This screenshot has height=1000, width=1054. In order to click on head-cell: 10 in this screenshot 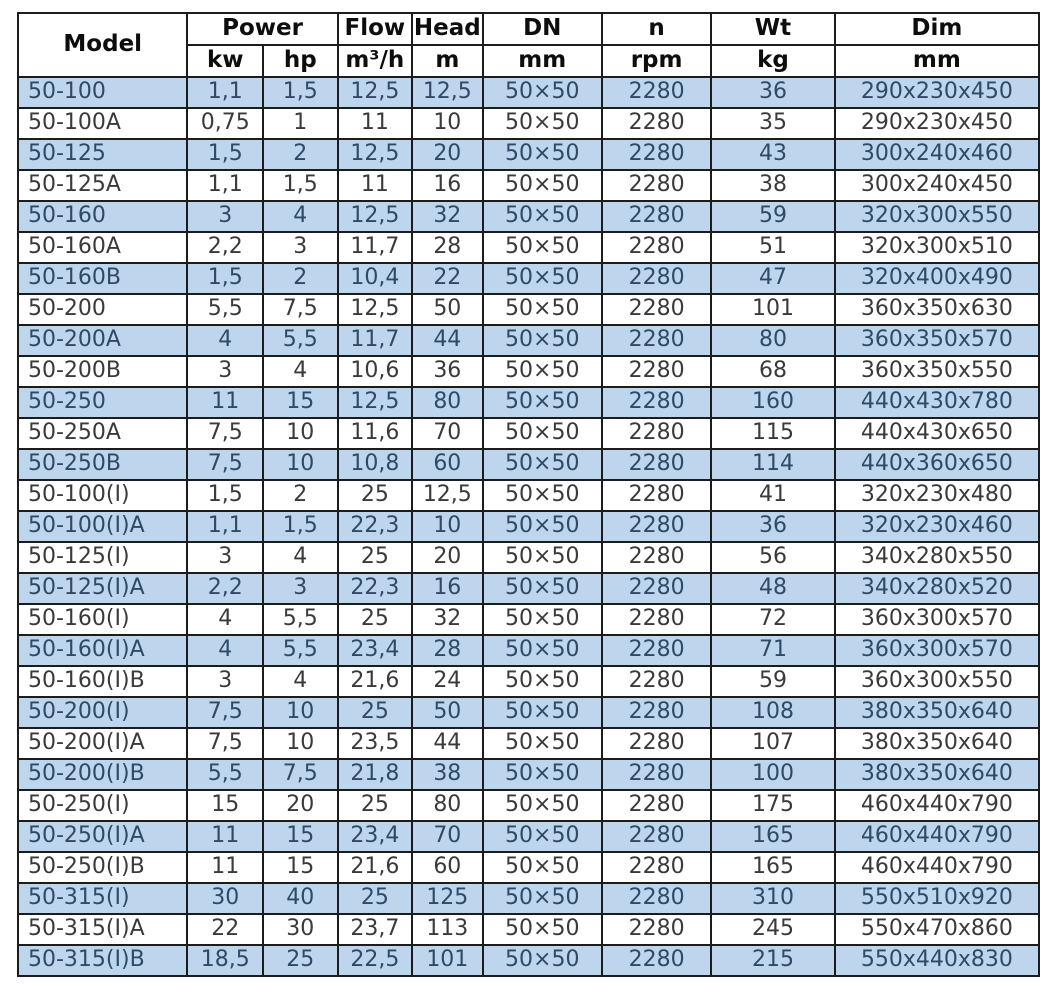, I will do `click(447, 123)`.